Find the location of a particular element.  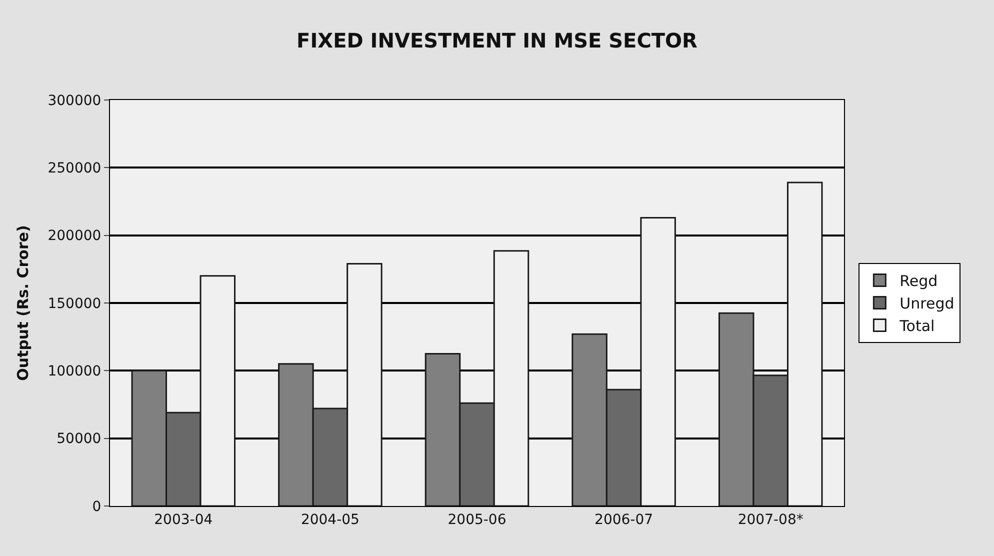

x-tick-label: 2005-06 is located at coordinates (477, 520).